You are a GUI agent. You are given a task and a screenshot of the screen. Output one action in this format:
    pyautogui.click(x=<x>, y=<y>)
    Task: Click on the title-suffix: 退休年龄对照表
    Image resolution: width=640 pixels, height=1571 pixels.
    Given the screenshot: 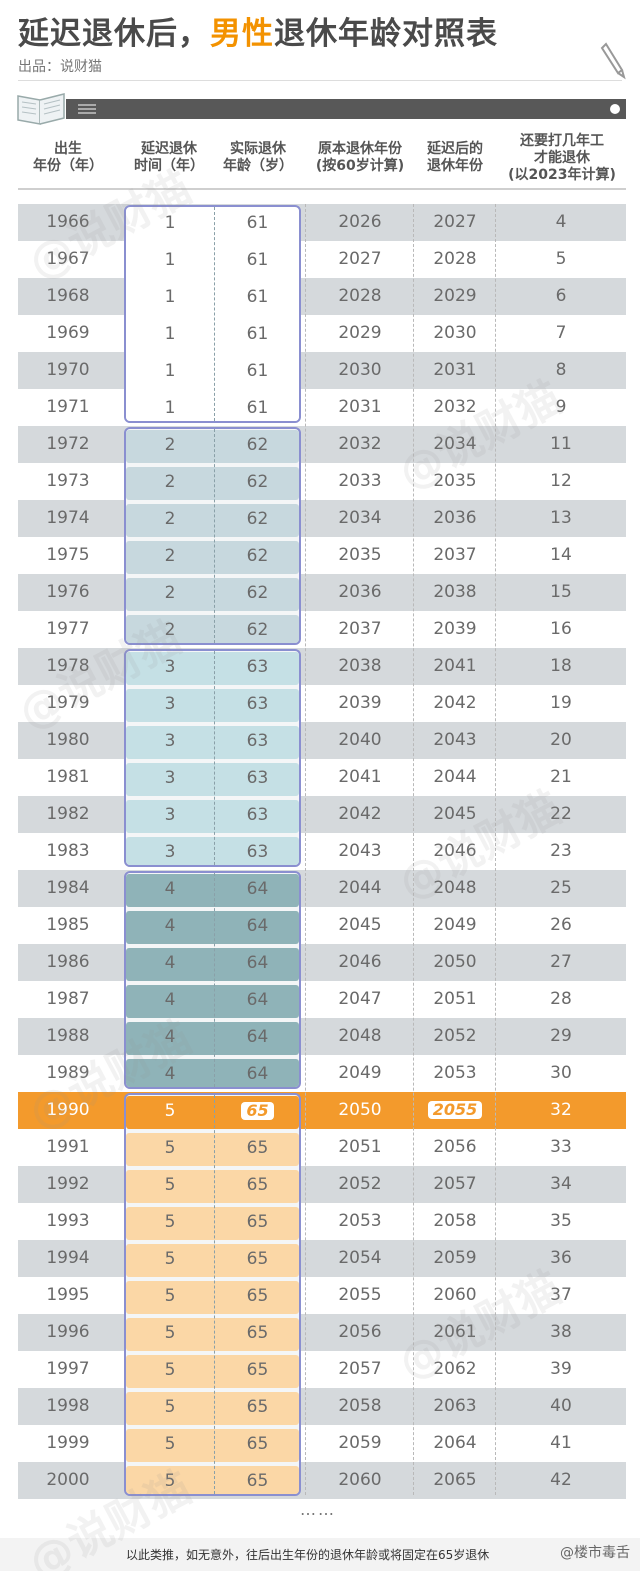 What is the action you would take?
    pyautogui.click(x=386, y=34)
    